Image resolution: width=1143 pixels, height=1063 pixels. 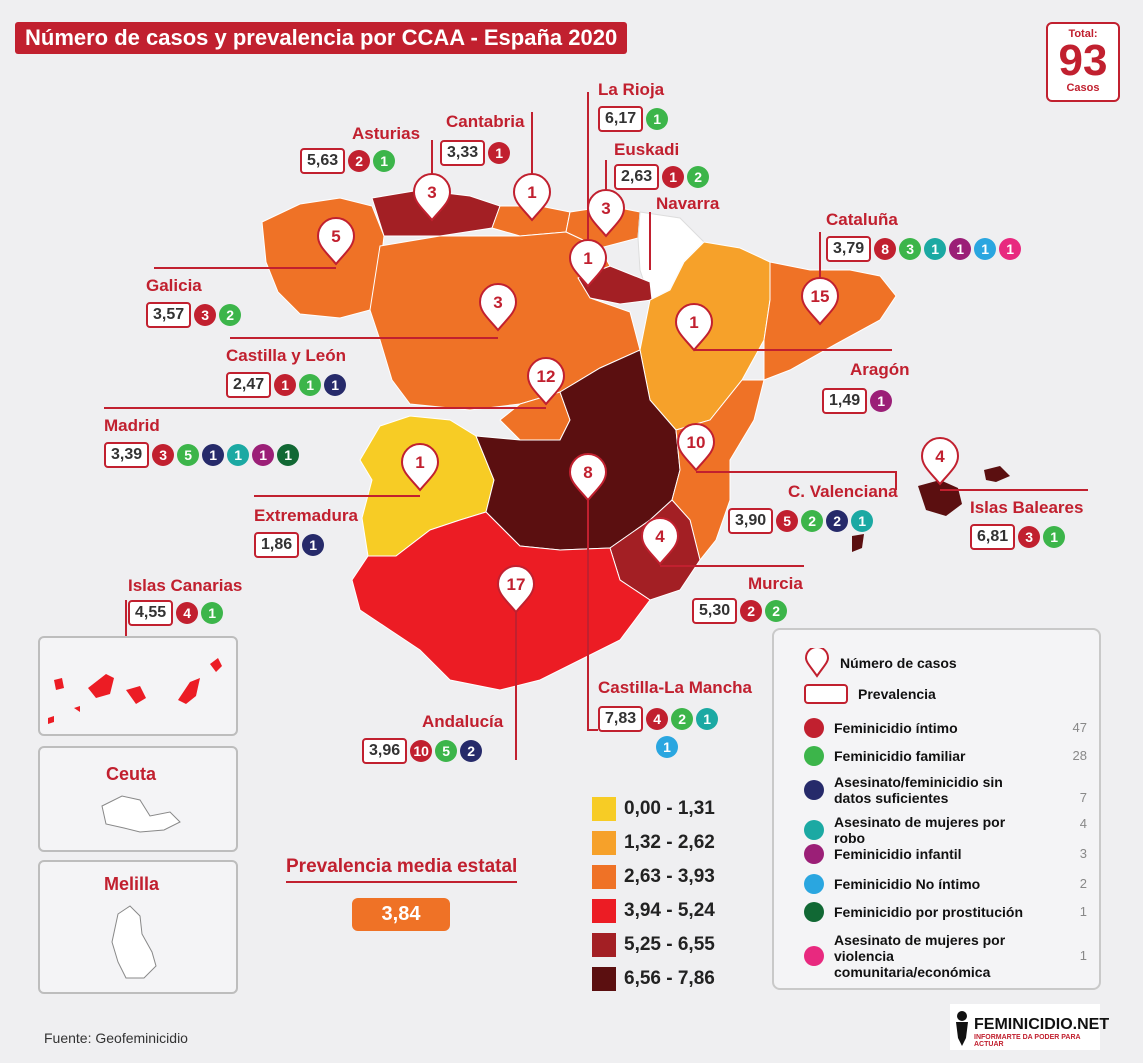 I want to click on case-pin-andaluc-a: 17, so click(x=516, y=589).